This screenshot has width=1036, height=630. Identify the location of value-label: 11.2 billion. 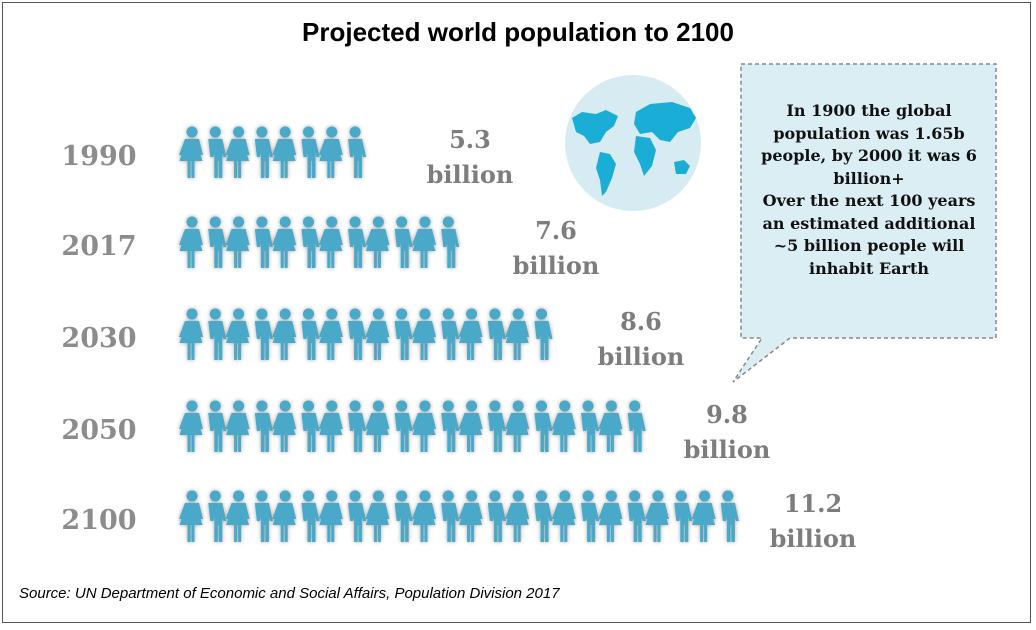
(813, 521).